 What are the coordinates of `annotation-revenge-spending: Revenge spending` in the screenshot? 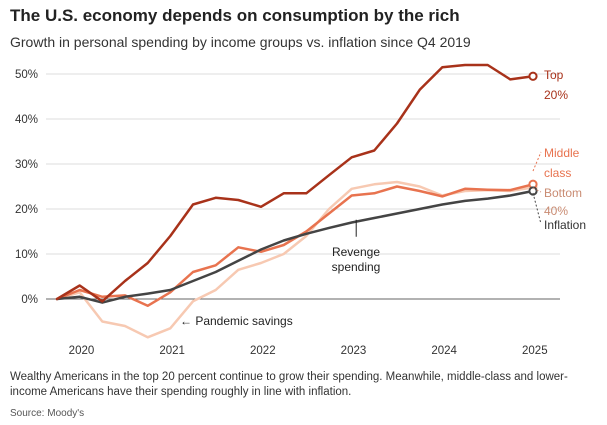 It's located at (356, 259).